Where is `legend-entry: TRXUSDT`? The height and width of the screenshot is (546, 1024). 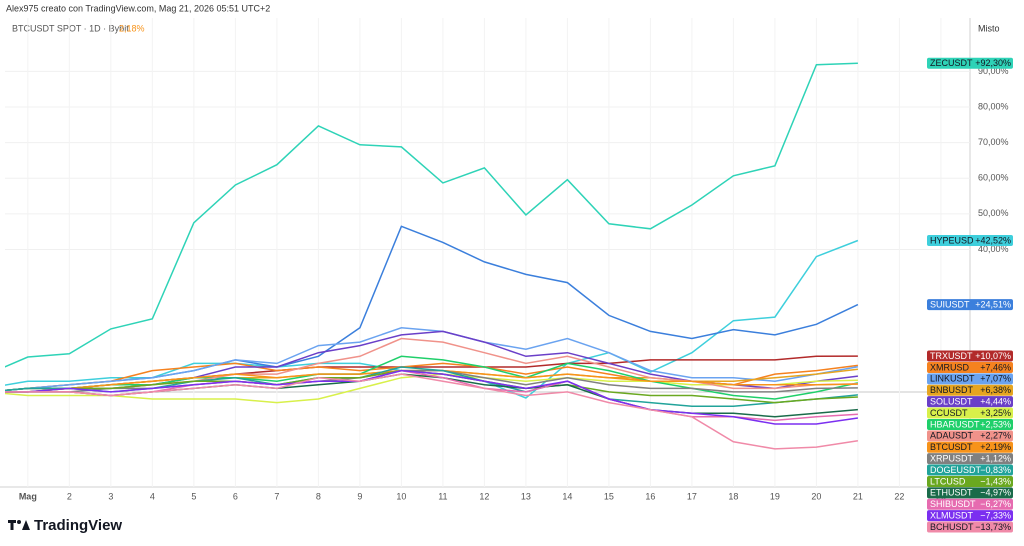
legend-entry: TRXUSDT is located at coordinates (951, 356).